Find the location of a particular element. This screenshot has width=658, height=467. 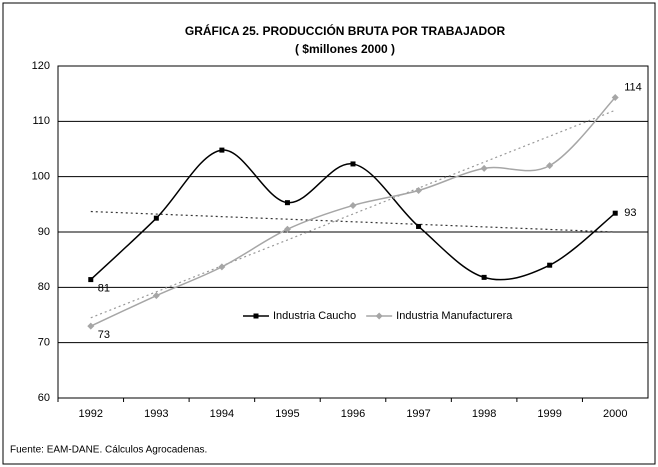

x-tick-label: 1992 is located at coordinates (91, 414).